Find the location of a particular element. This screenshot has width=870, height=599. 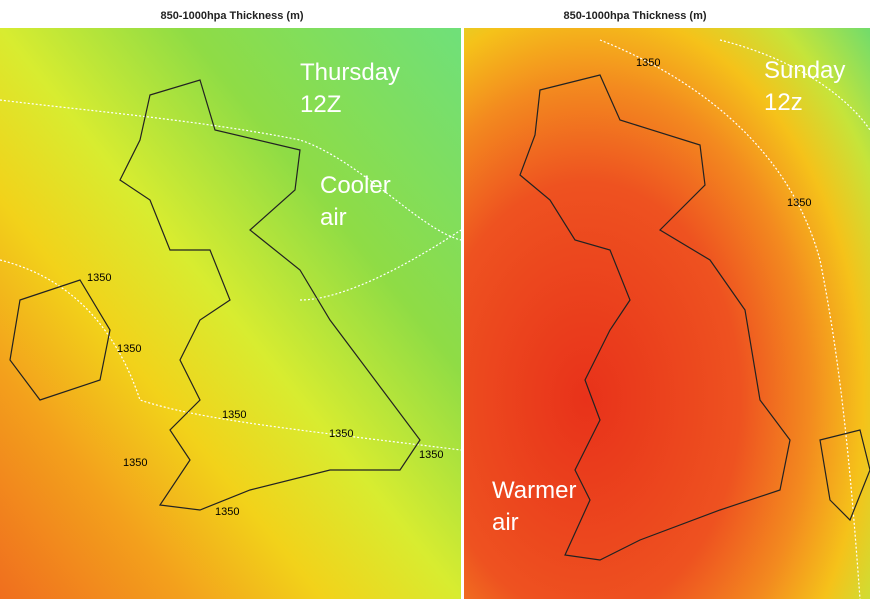

air-label: Cooler is located at coordinates (355, 185).